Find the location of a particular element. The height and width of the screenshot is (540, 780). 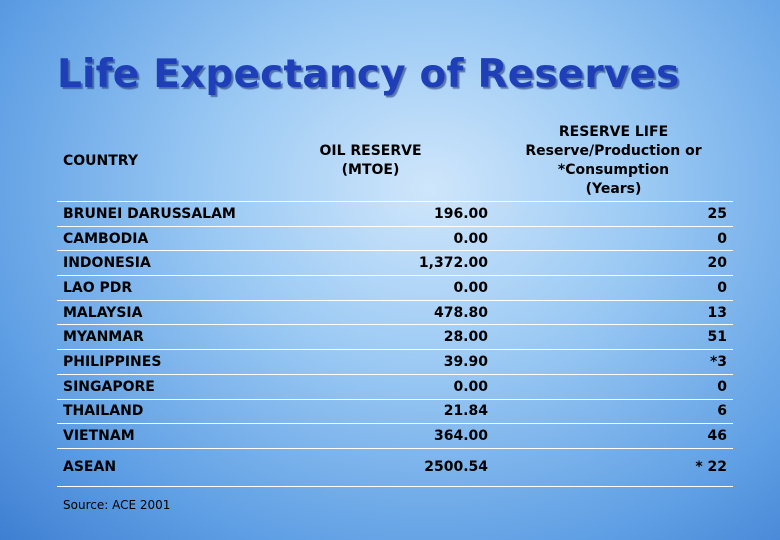

header-oil-reserve: OIL RESERVE (MTOE) is located at coordinates (370, 161).